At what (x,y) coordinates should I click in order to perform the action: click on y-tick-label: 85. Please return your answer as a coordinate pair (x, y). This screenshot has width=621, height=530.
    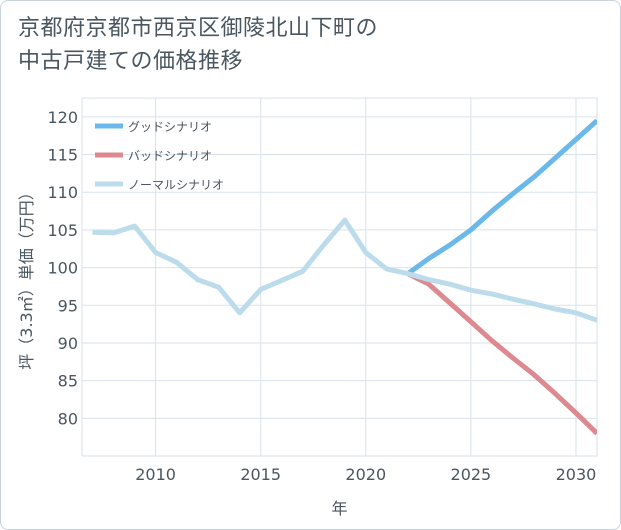
    Looking at the image, I should click on (68, 381).